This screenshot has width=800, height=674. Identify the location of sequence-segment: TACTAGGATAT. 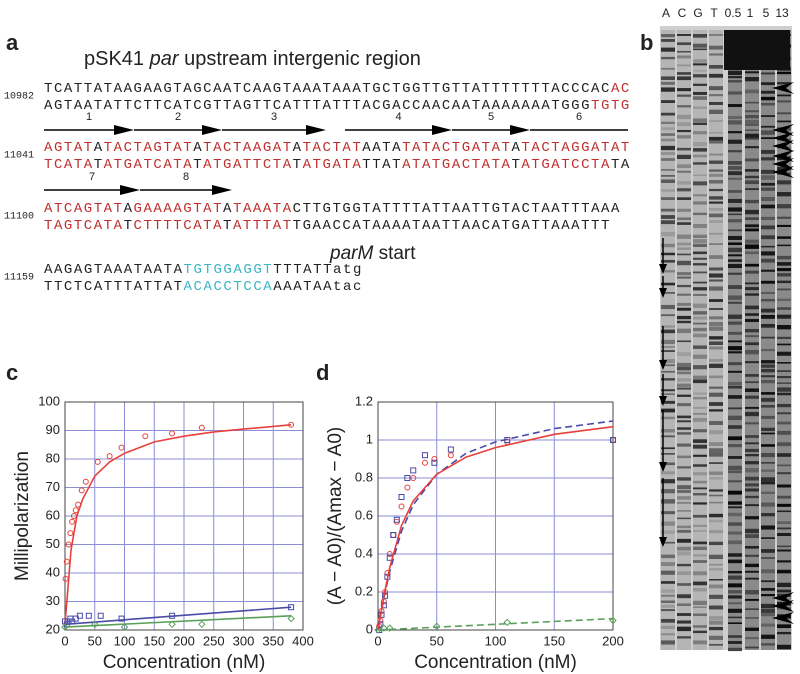
(575, 148).